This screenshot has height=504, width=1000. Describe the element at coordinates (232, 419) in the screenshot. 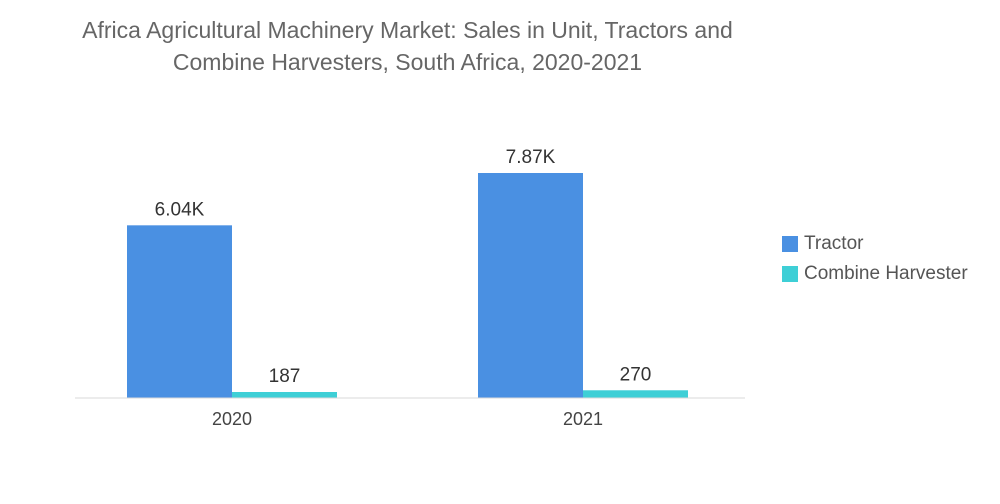

I see `x-tick-label-2020: 2020` at that location.